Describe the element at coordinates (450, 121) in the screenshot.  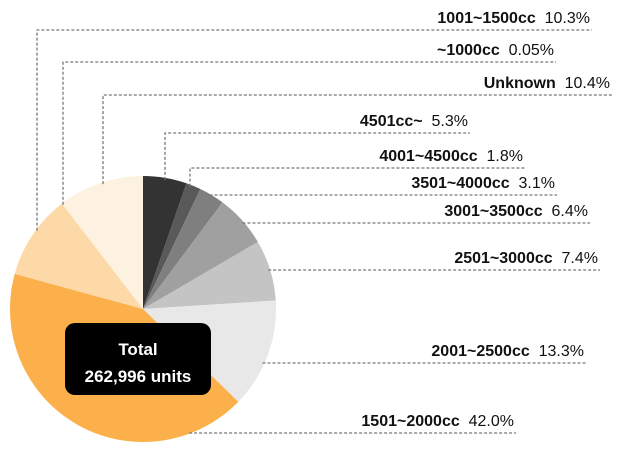
I see `value-label: 5.3%` at that location.